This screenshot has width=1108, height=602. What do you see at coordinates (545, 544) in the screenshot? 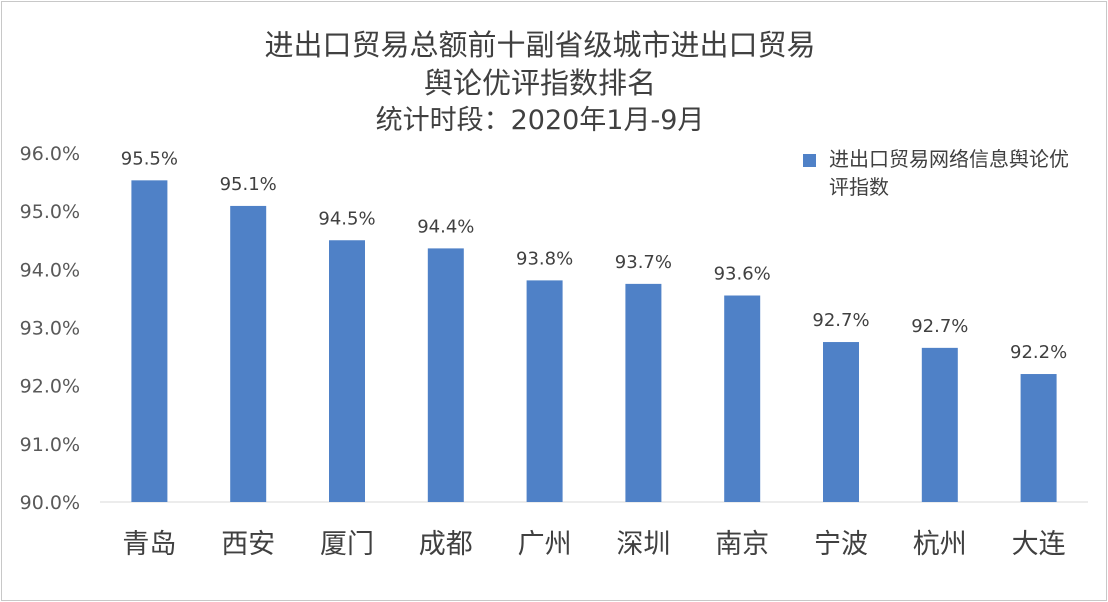
I see `x-tick-label: 广州` at bounding box center [545, 544].